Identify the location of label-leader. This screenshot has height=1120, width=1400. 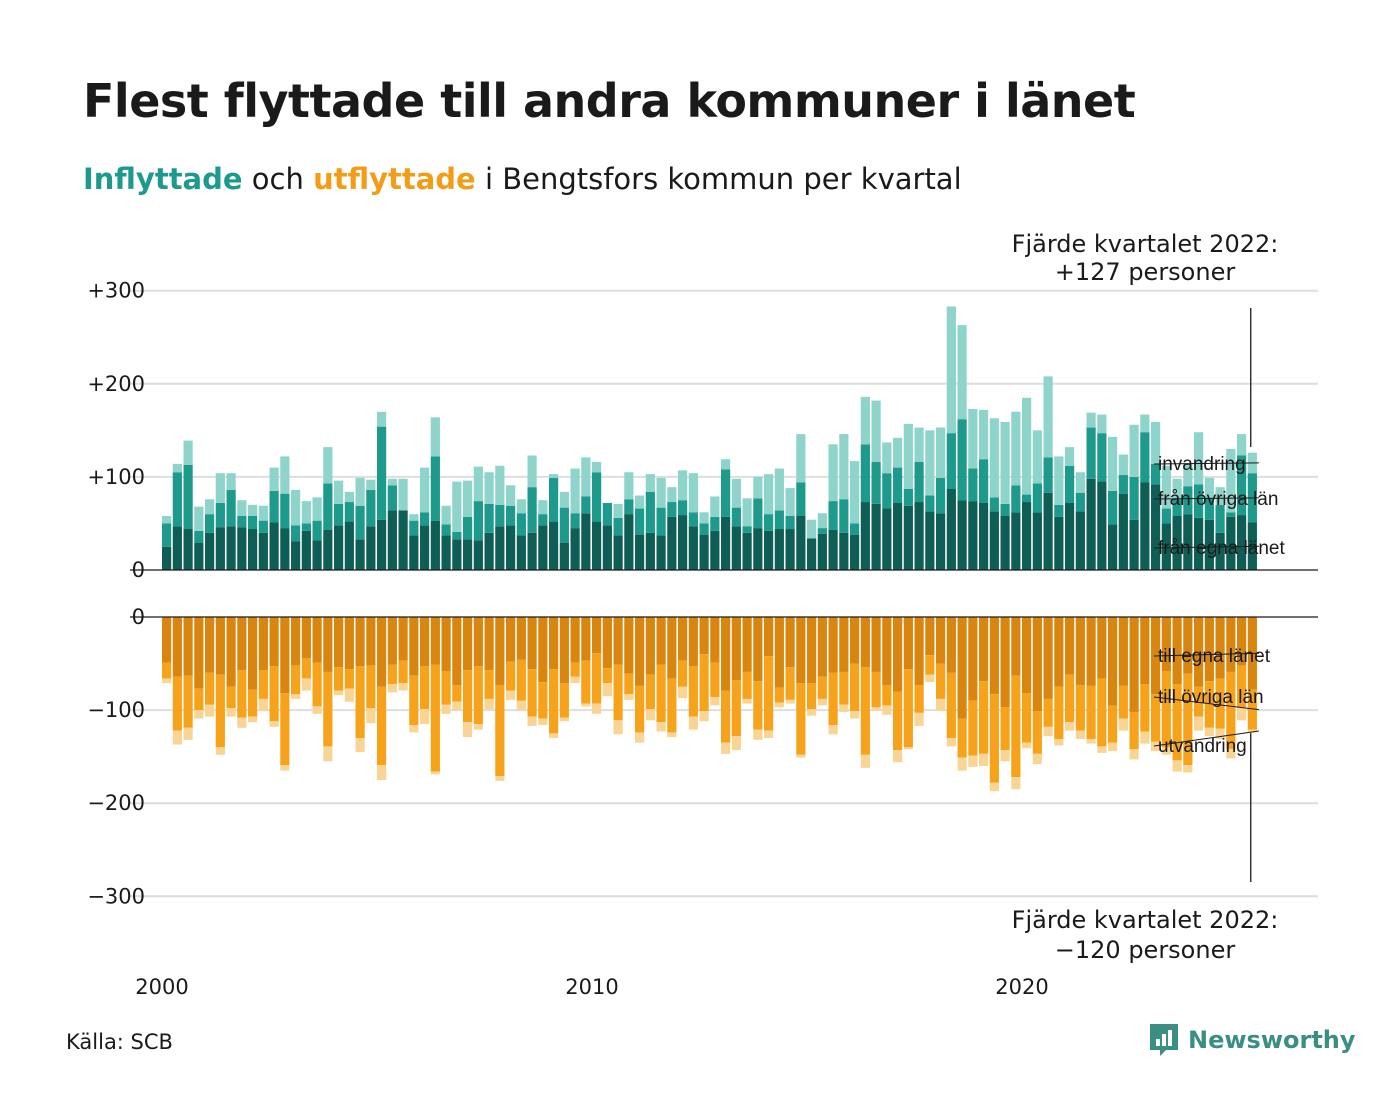
(1206, 463).